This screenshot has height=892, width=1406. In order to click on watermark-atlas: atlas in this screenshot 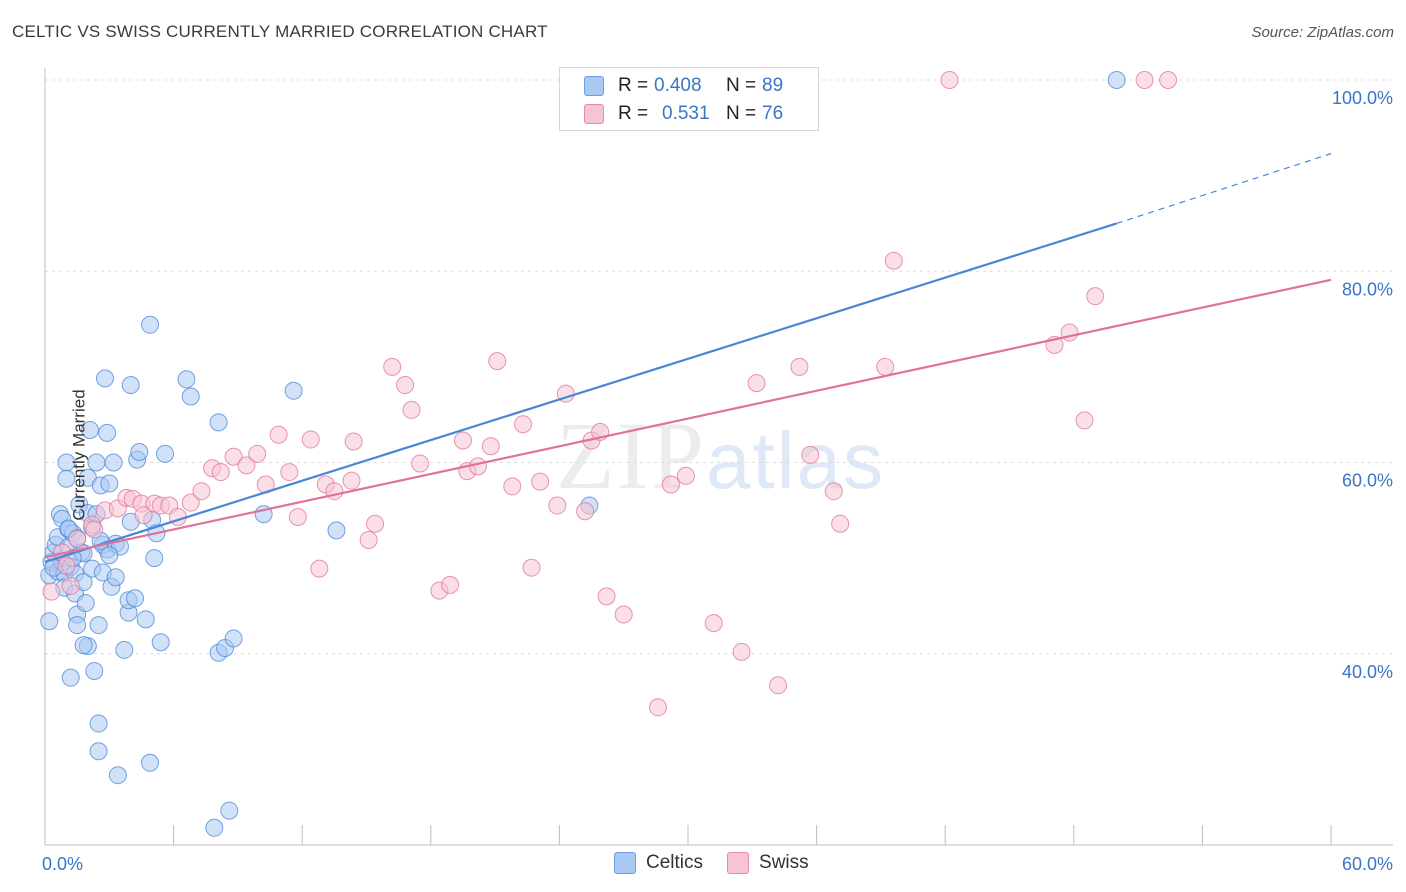, I will do `click(795, 460)`.